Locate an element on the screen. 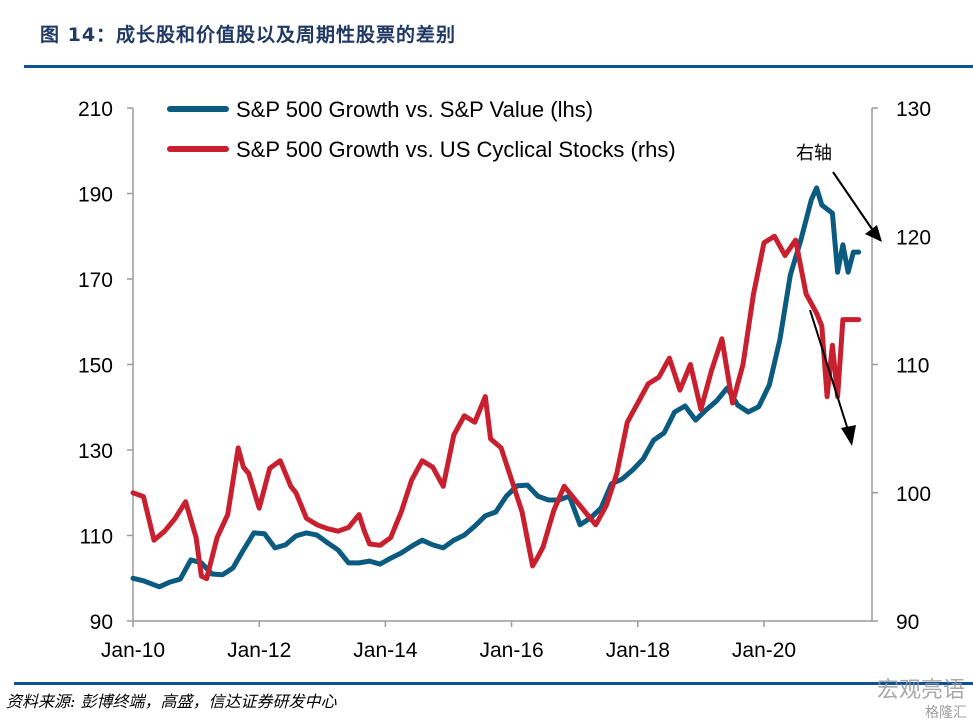 The image size is (973, 726). top-divider is located at coordinates (498, 66).